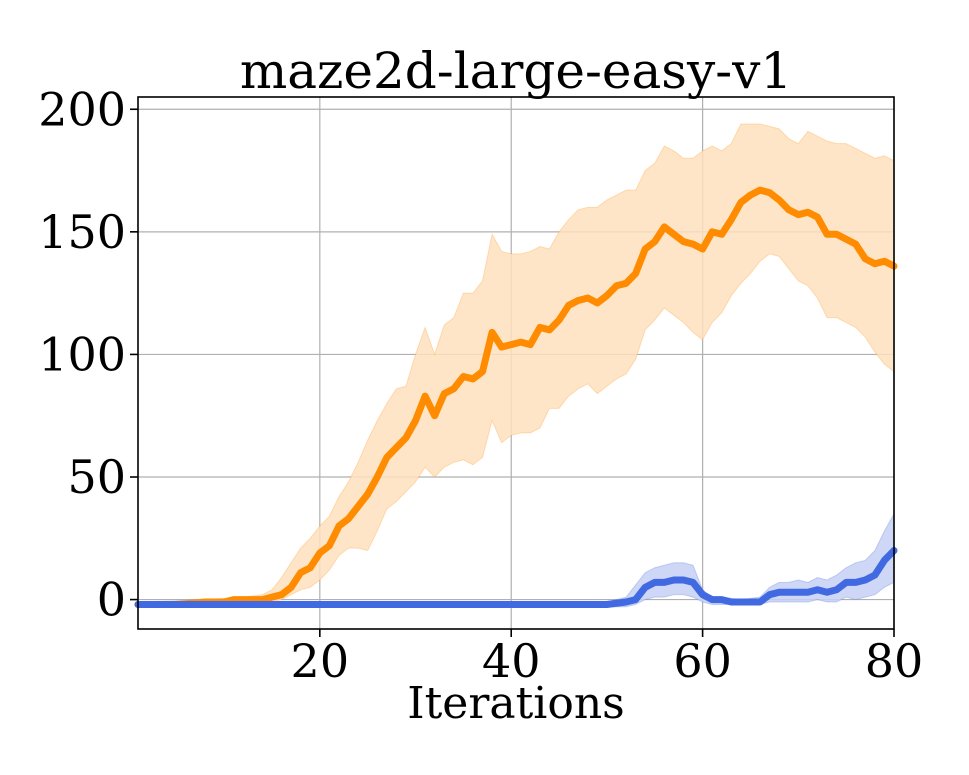 Image resolution: width=969 pixels, height=775 pixels. Describe the element at coordinates (702, 661) in the screenshot. I see `x-tick-label: 60` at that location.